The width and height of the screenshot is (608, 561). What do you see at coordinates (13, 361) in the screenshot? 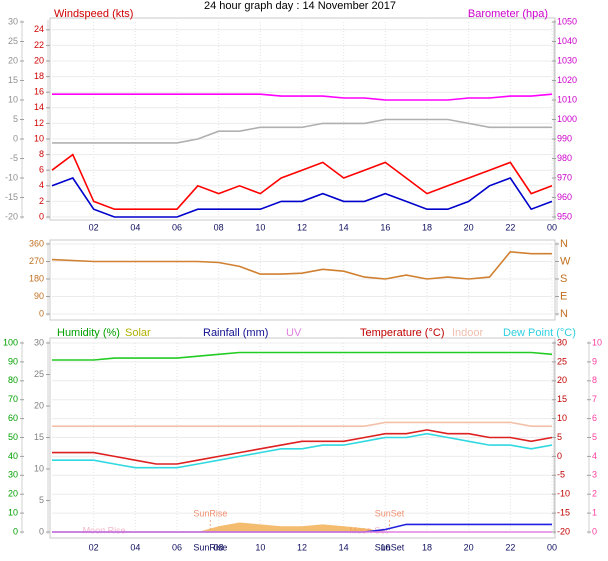
I see `y-tick-label: 90` at bounding box center [13, 361].